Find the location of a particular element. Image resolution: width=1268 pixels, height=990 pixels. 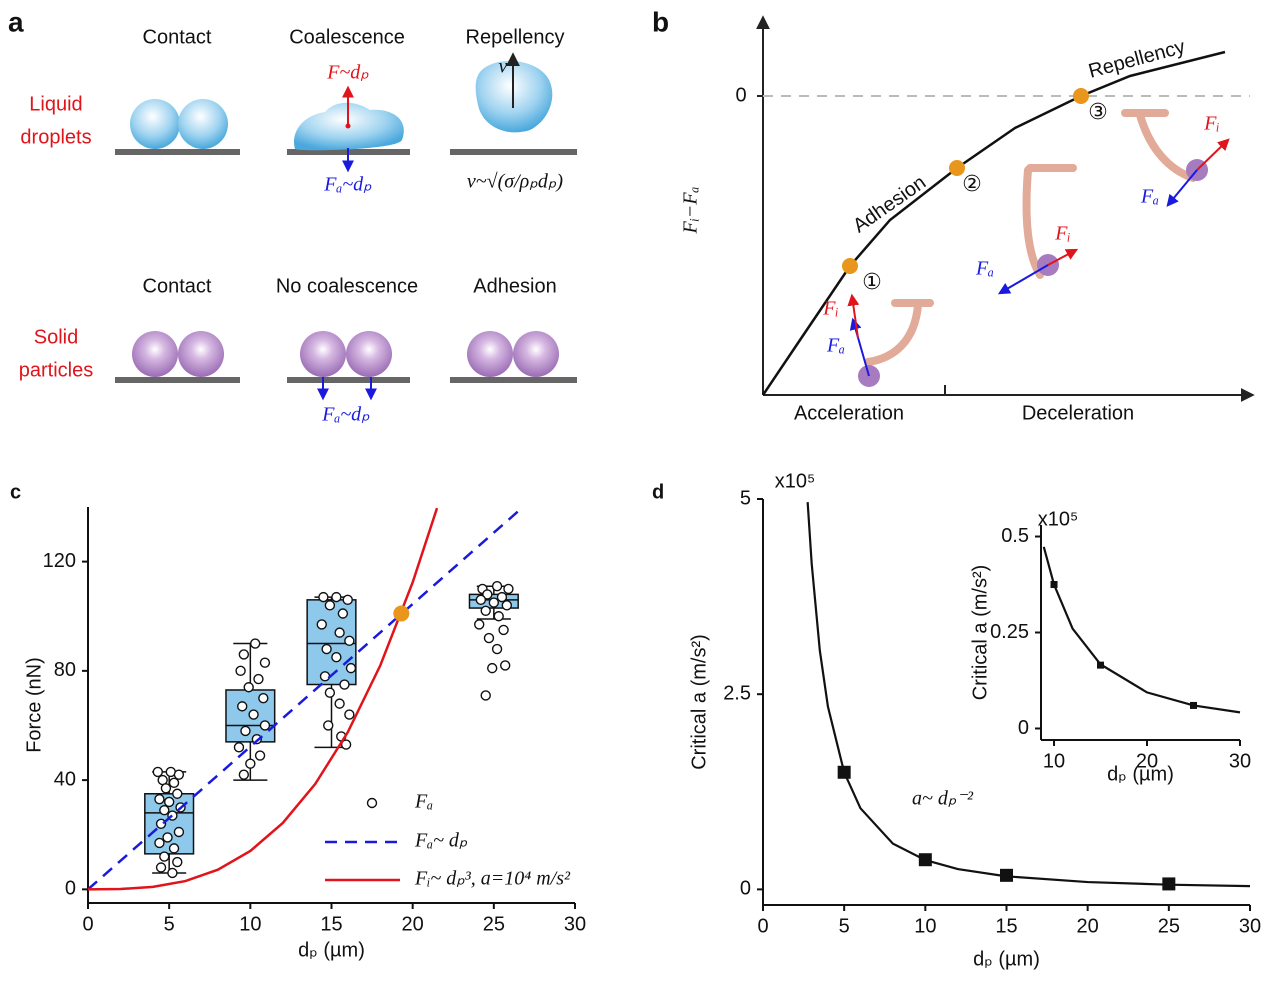

row-label: Liquid is located at coordinates (55, 104).